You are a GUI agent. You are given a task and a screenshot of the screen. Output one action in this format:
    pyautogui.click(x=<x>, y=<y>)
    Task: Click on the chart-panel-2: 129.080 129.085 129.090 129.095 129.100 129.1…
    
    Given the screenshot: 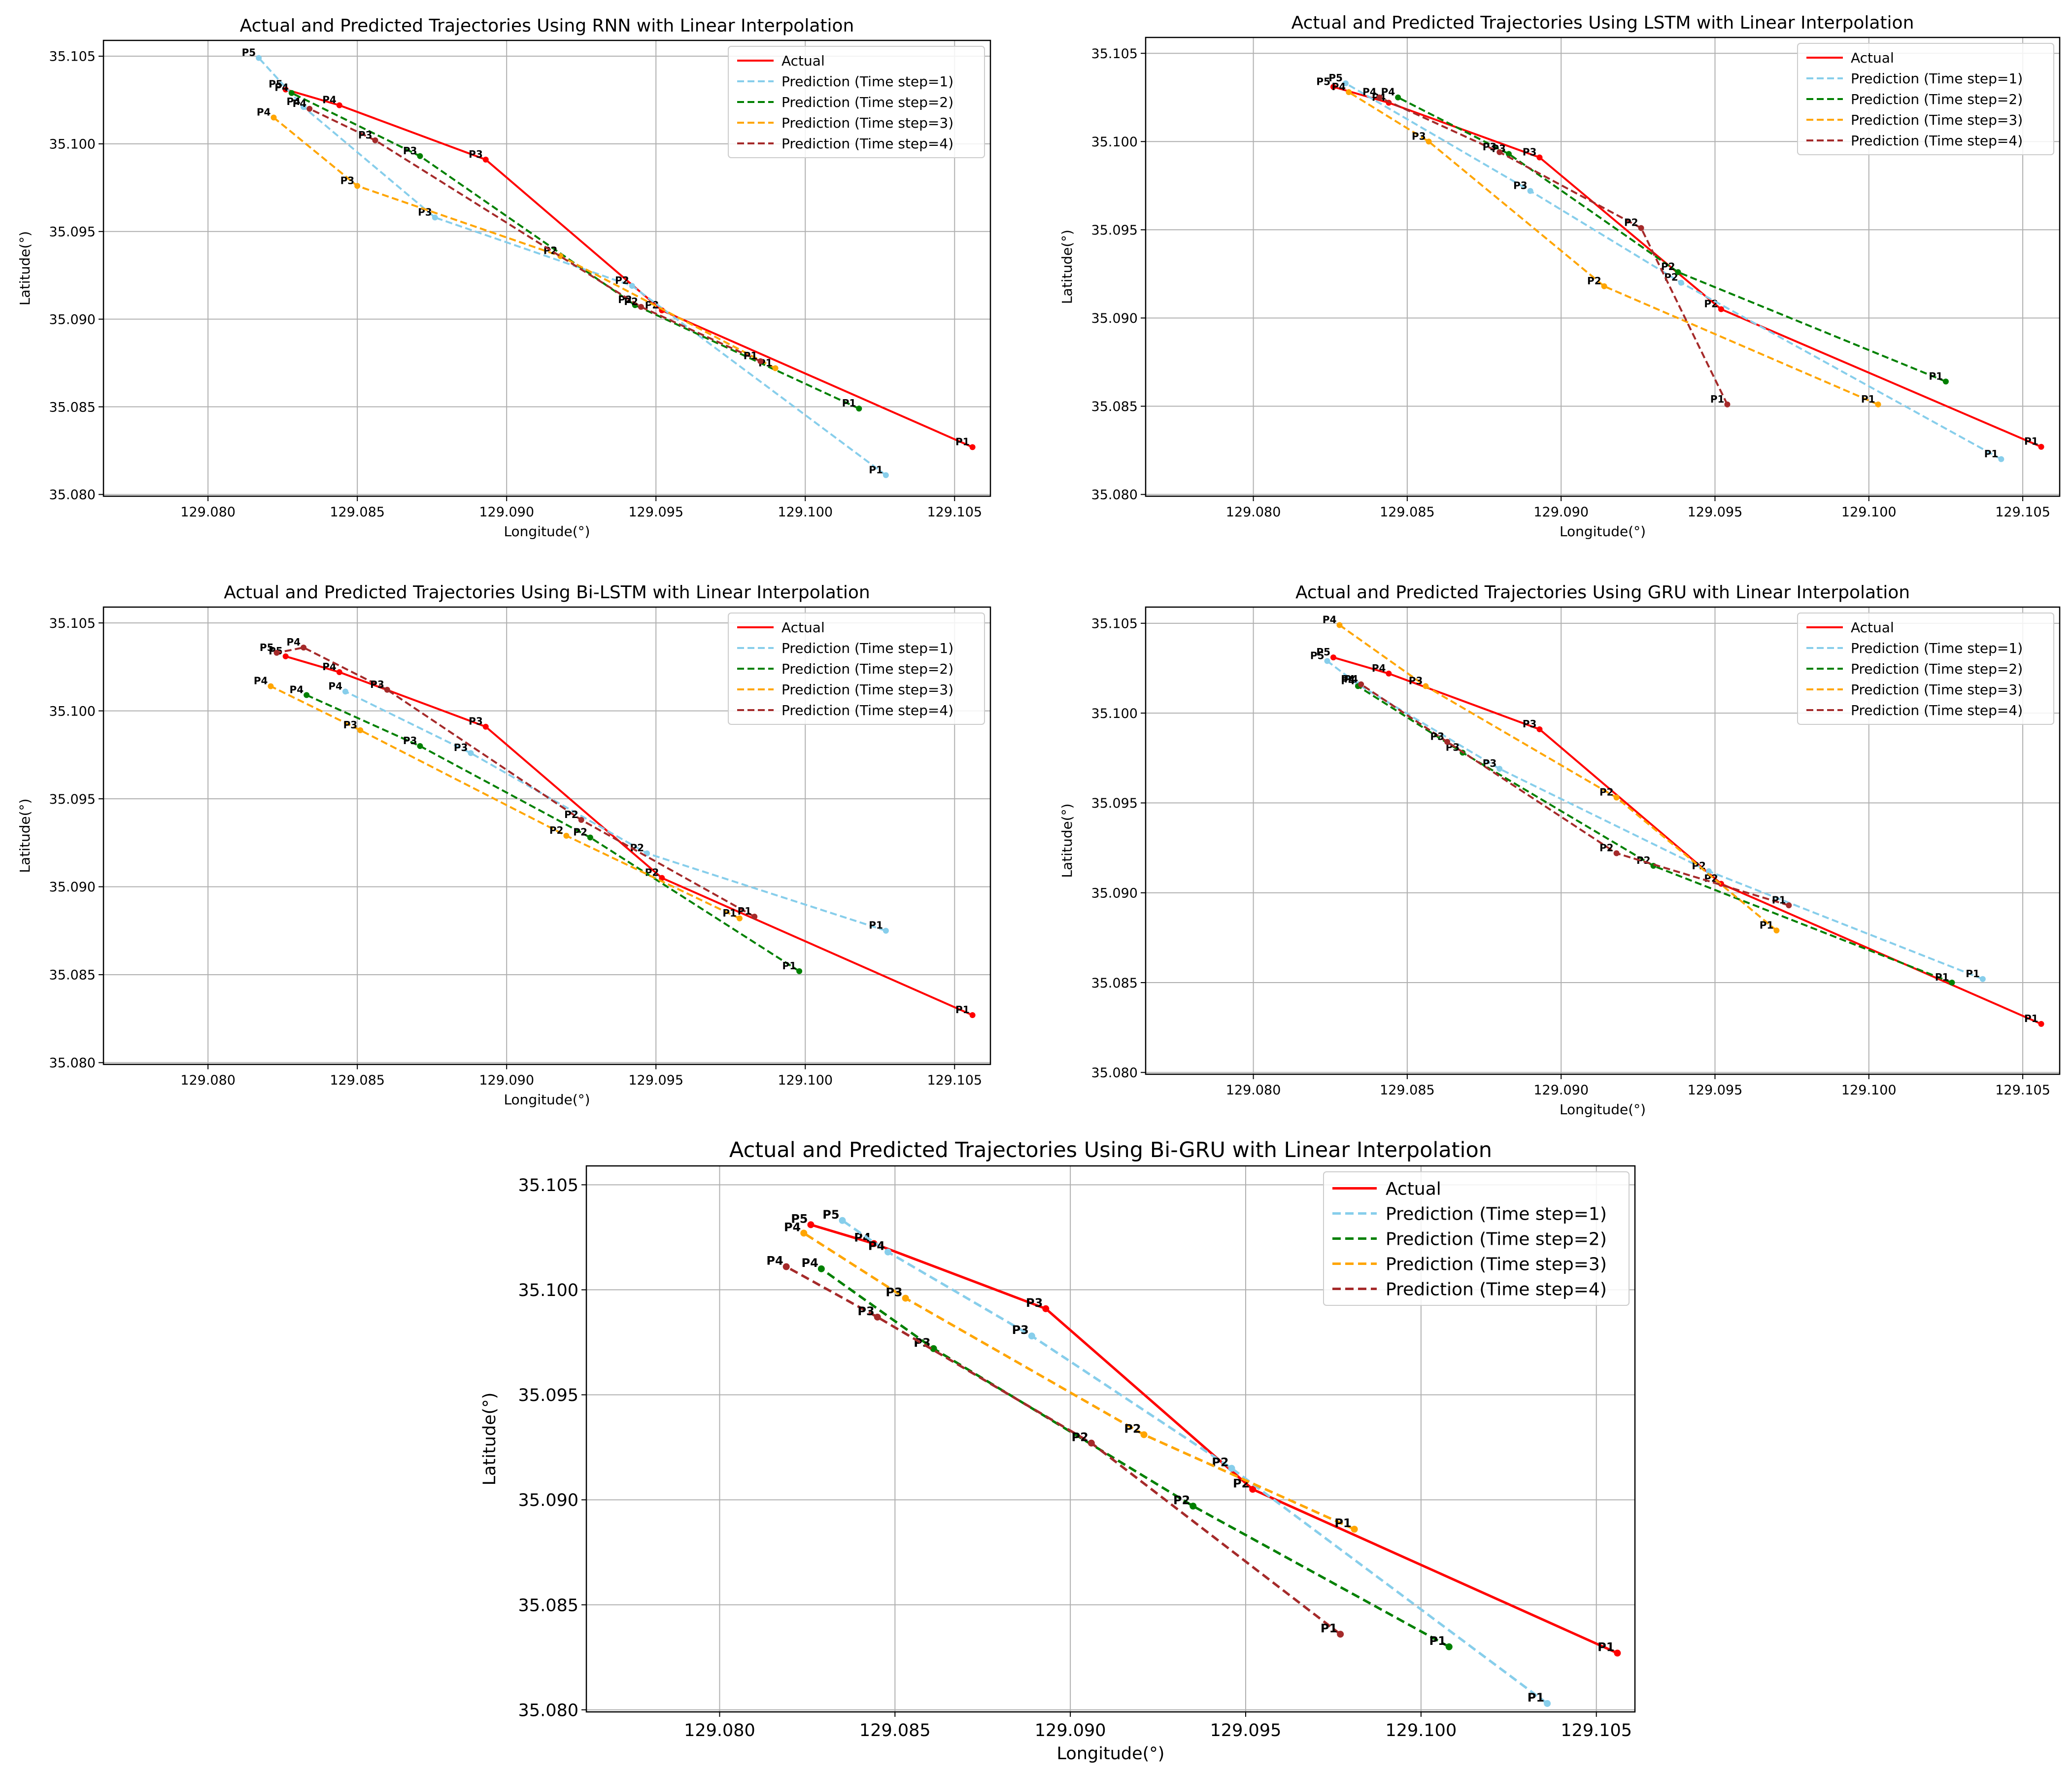 What is the action you would take?
    pyautogui.click(x=1560, y=277)
    